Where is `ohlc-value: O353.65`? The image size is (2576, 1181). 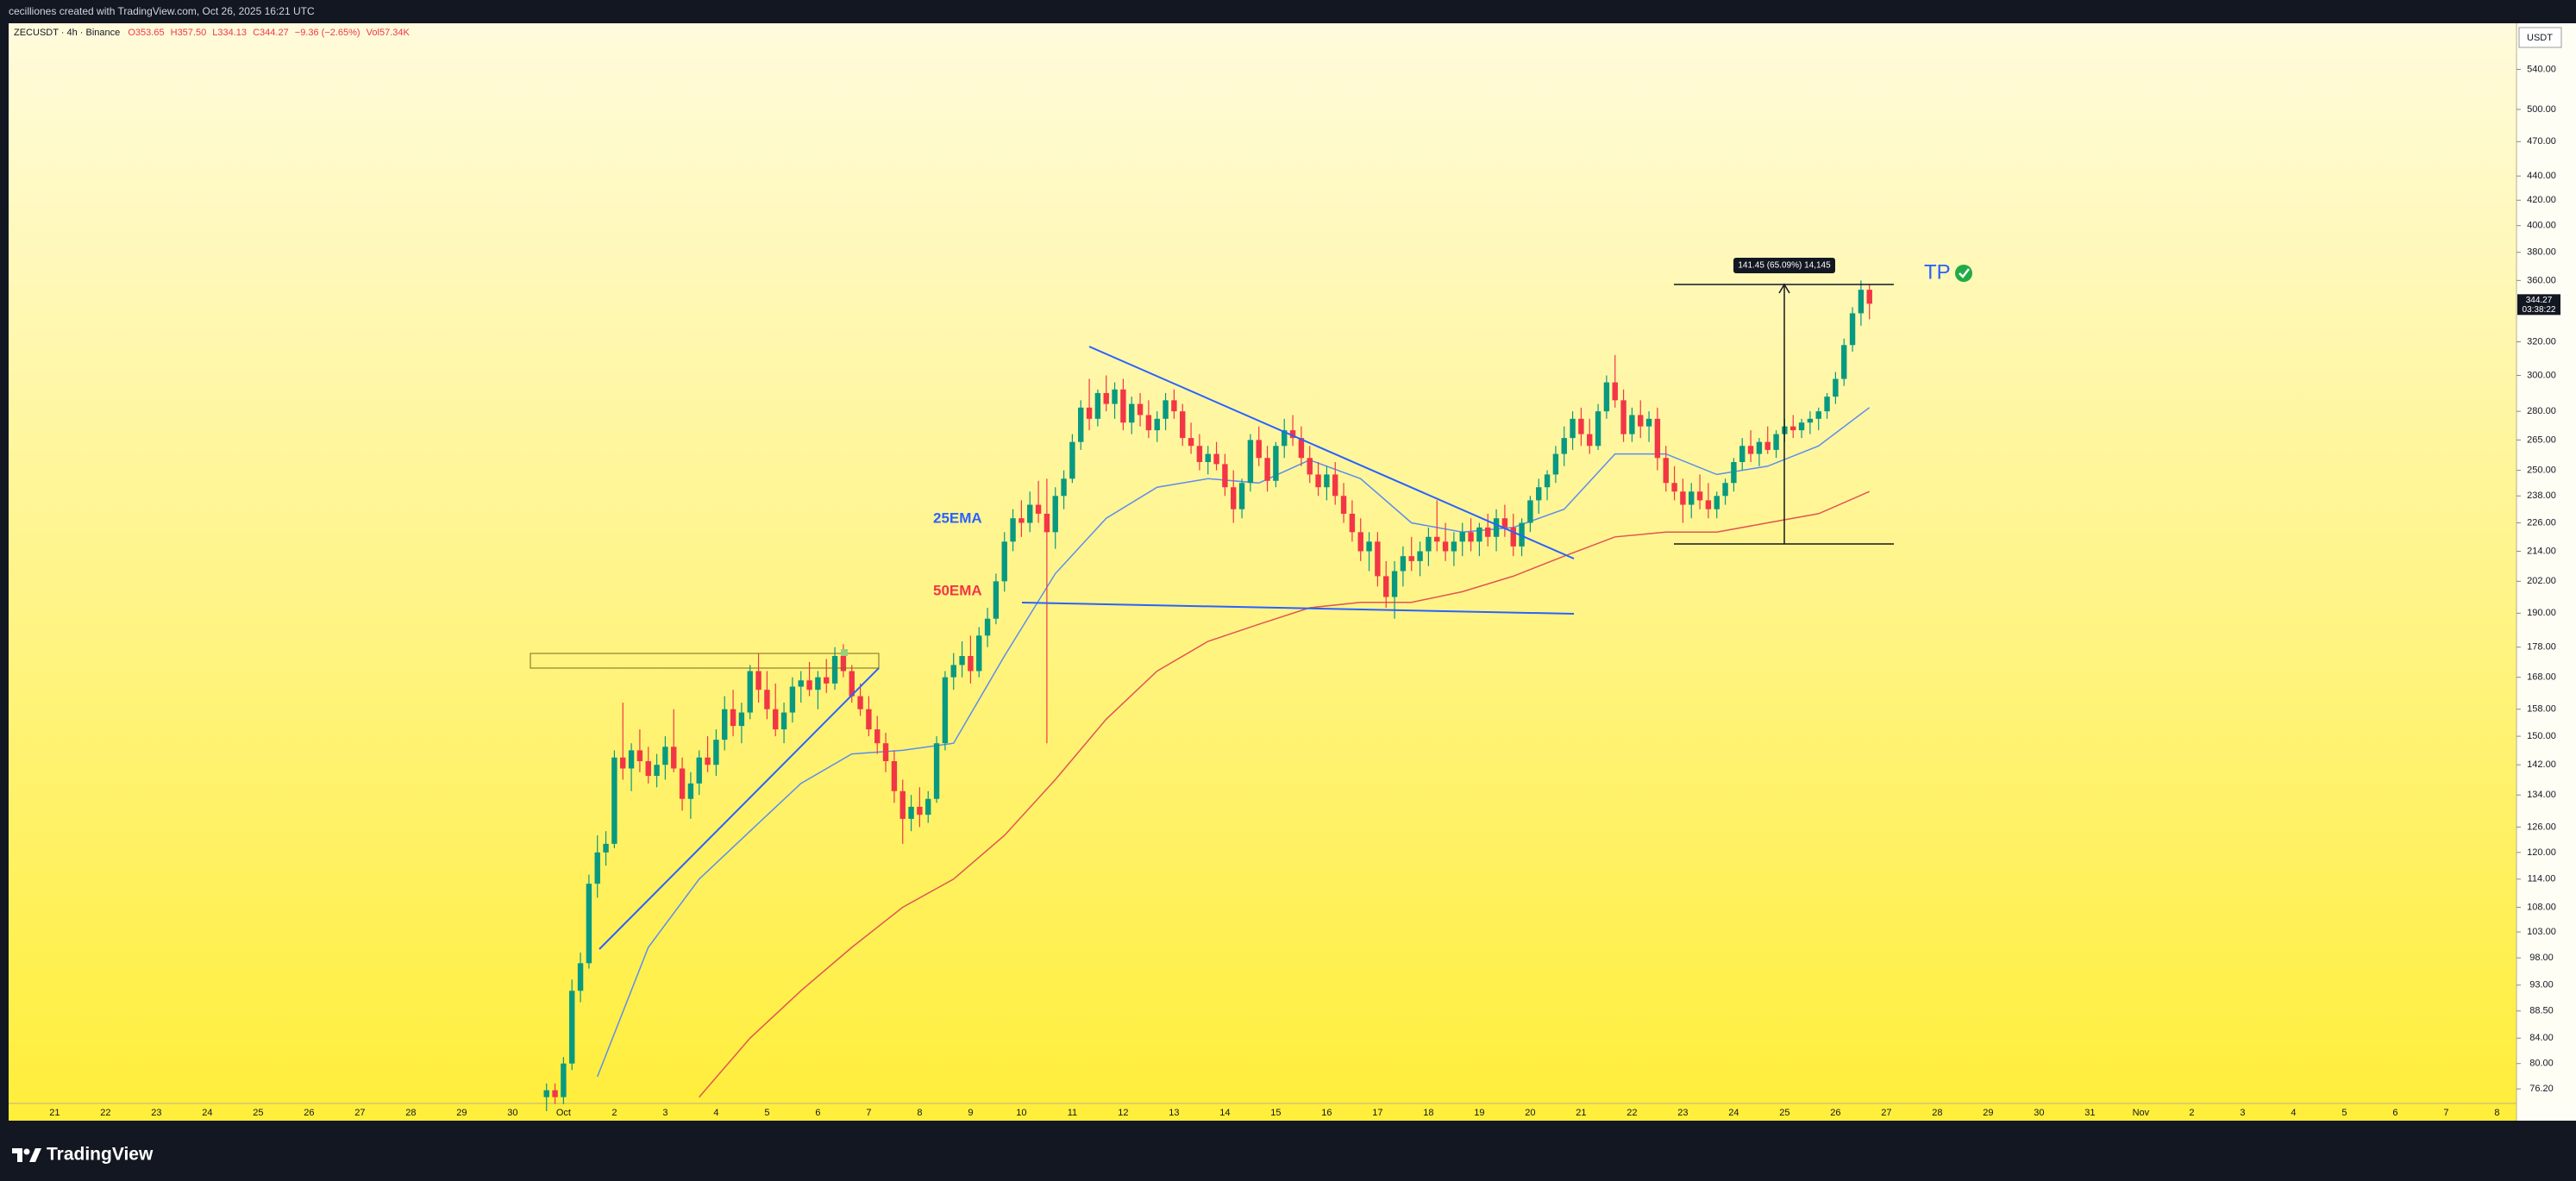 ohlc-value: O353.65 is located at coordinates (146, 33).